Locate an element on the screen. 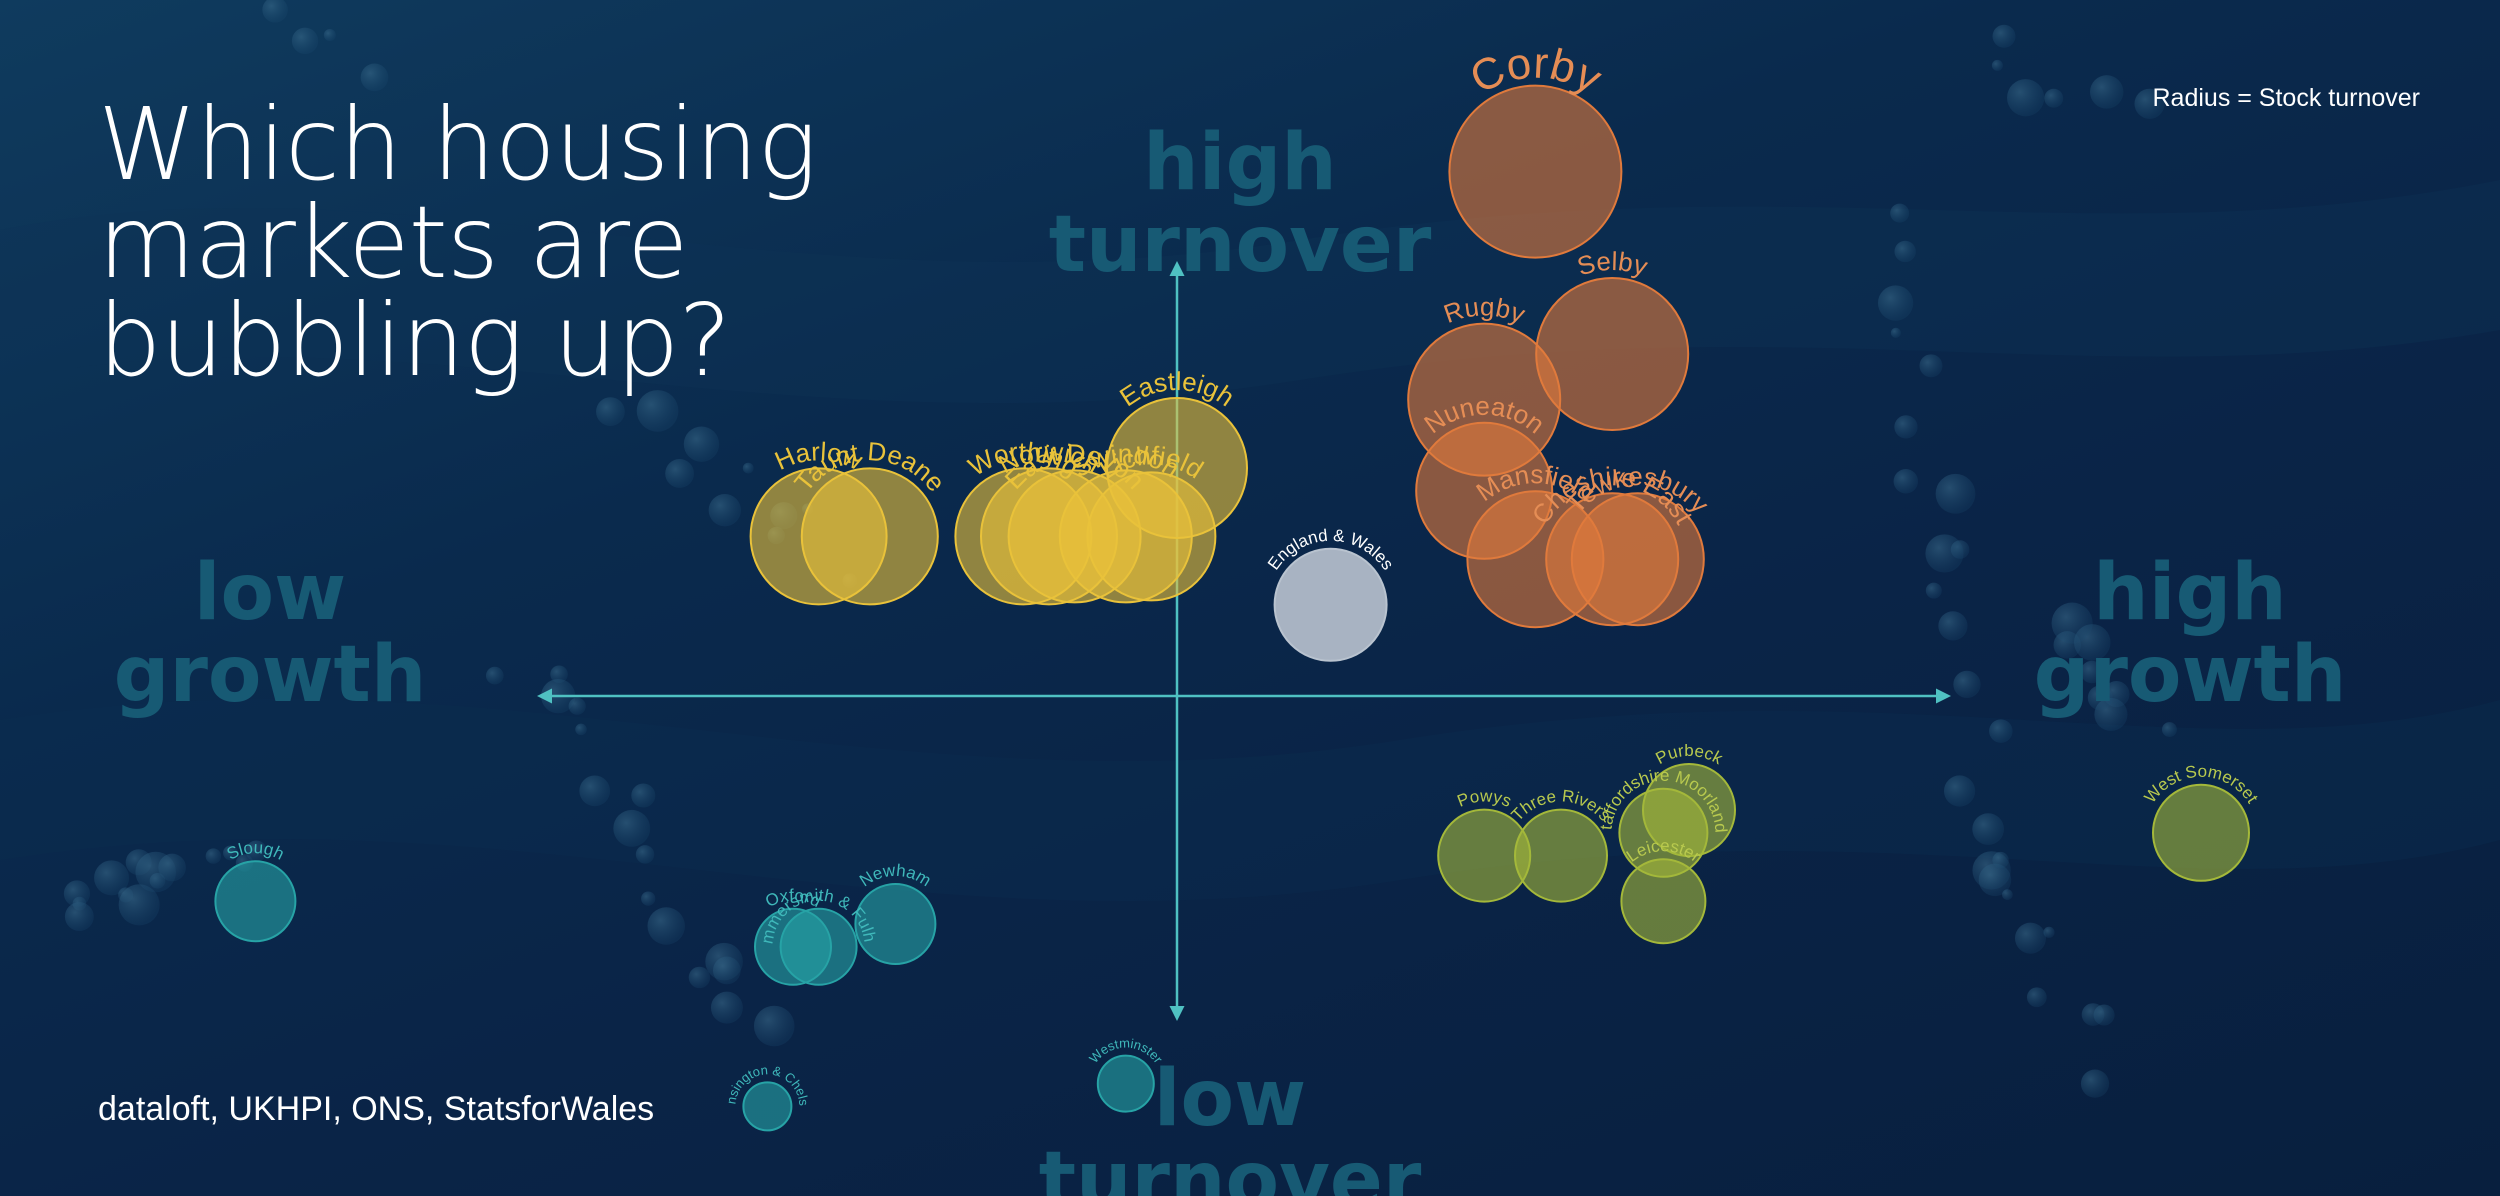 The width and height of the screenshot is (2500, 1196). quadrant-label-top: high turnover is located at coordinates (1240, 204).